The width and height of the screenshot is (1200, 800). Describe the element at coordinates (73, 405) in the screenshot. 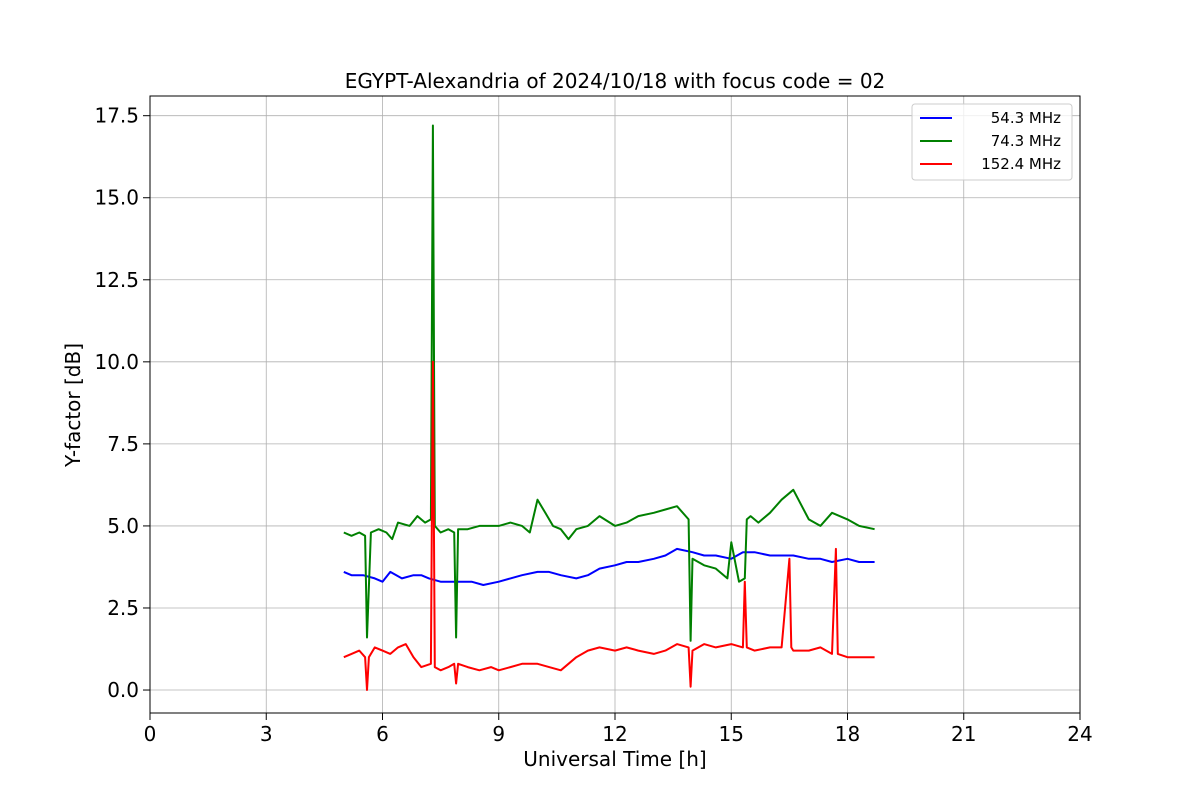

I see `y-axis-label: Y-factor [dB]` at that location.